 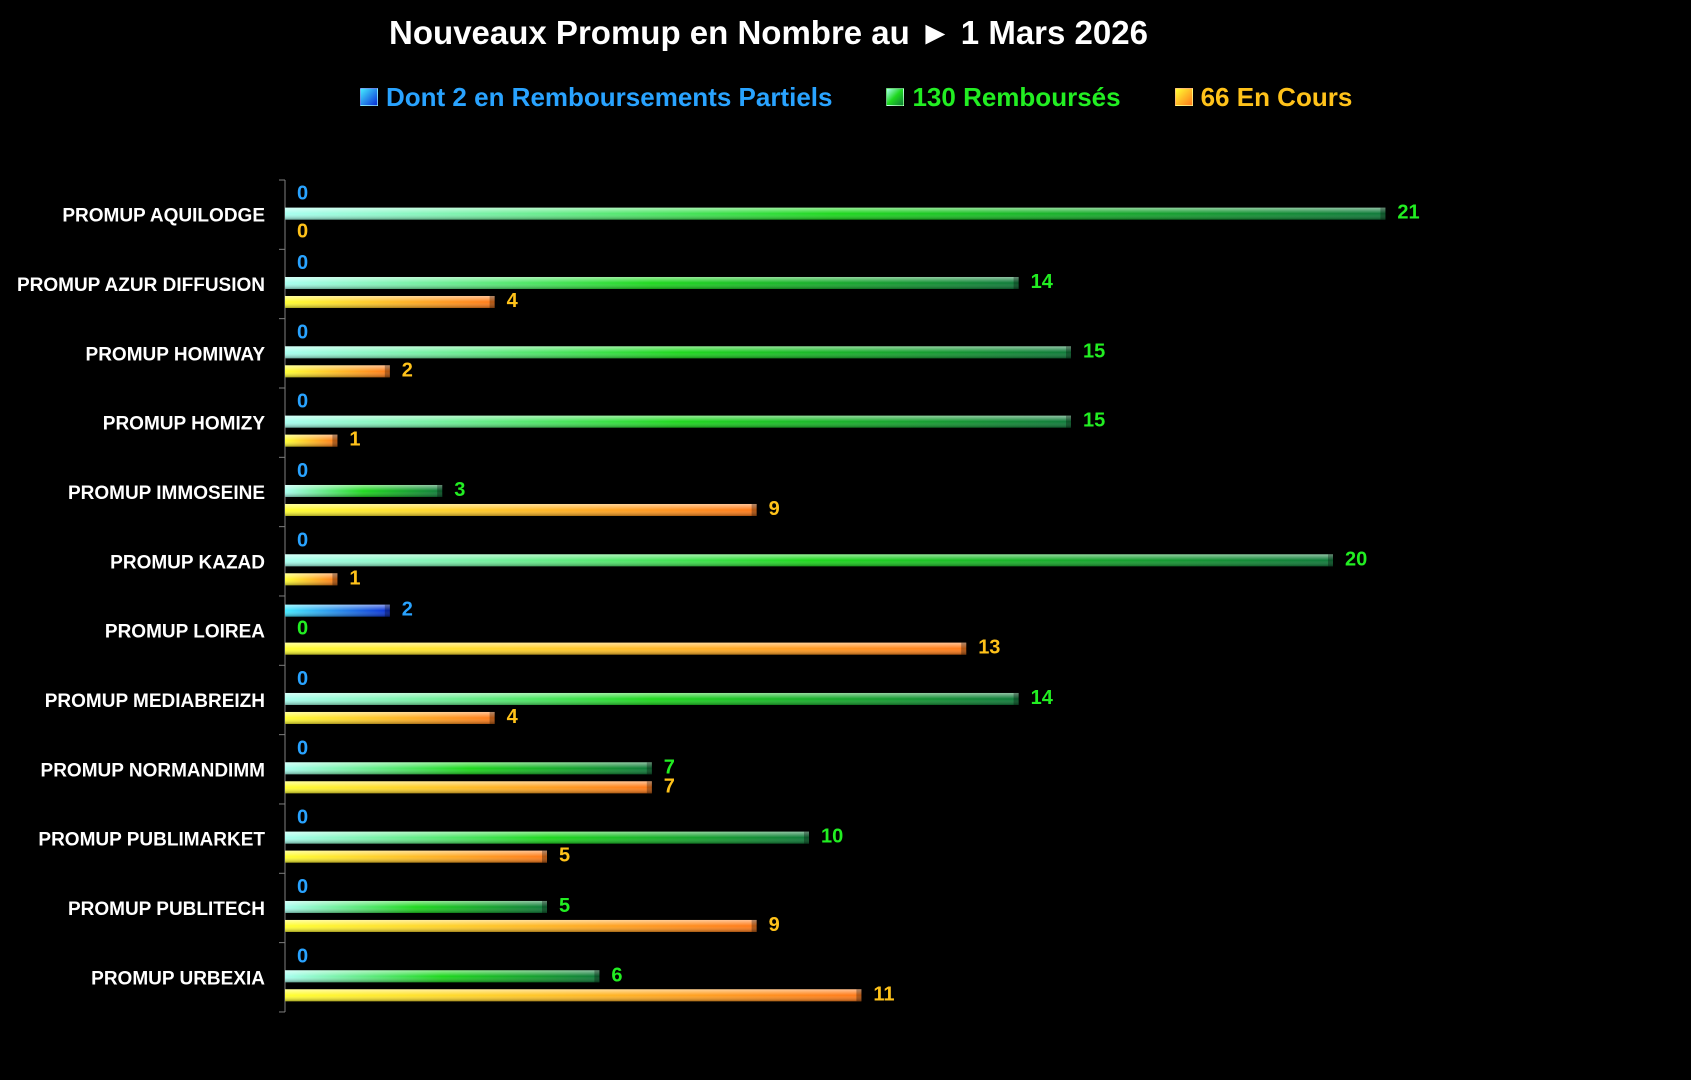 What do you see at coordinates (883, 994) in the screenshot?
I see `value-label-en-cours: 11` at bounding box center [883, 994].